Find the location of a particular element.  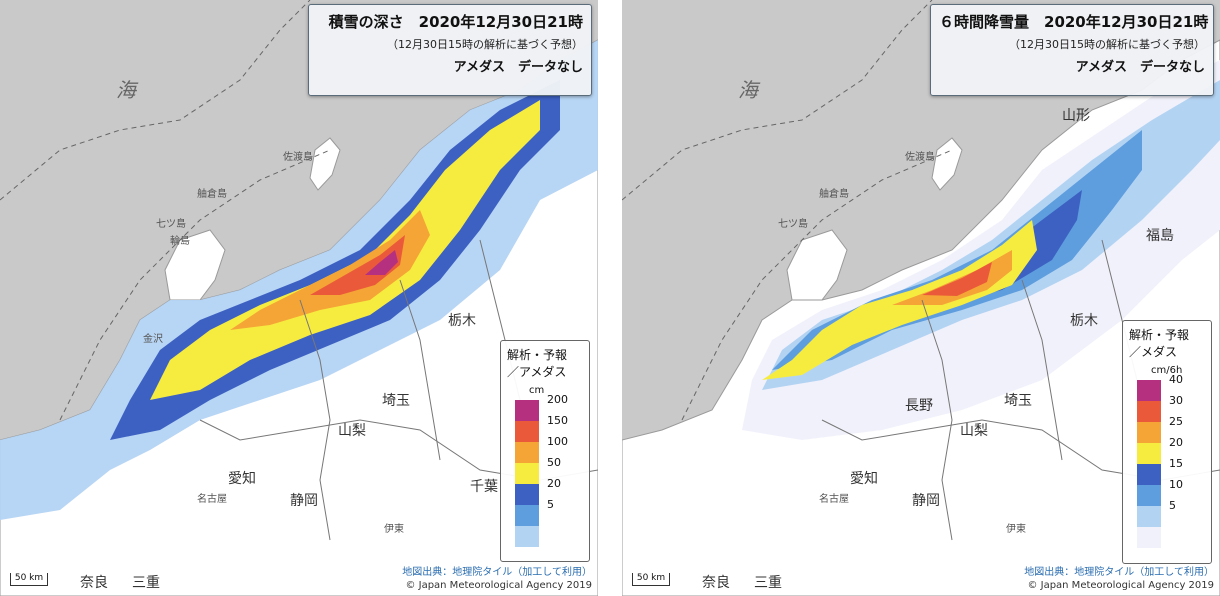

legend-label: 100 is located at coordinates (557, 441).